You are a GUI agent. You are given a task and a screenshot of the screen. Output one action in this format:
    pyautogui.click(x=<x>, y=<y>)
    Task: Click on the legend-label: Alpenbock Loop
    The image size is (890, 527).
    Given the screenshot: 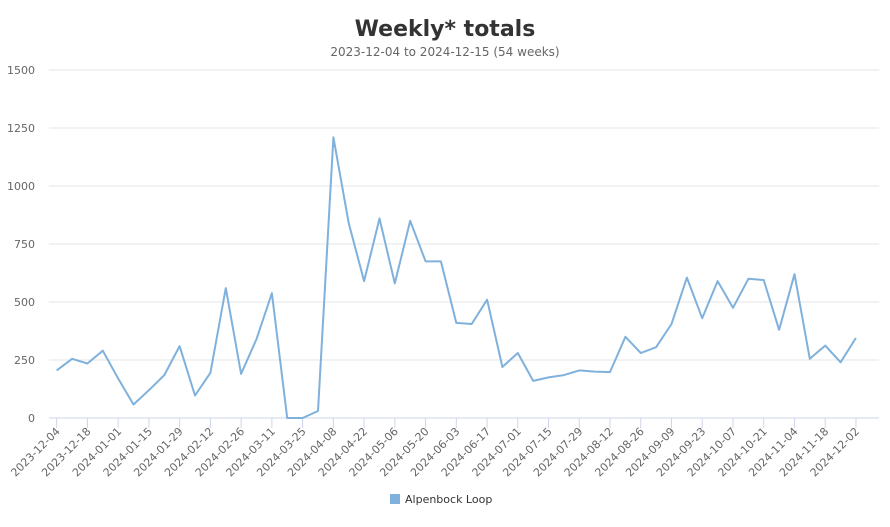 What is the action you would take?
    pyautogui.click(x=448, y=499)
    